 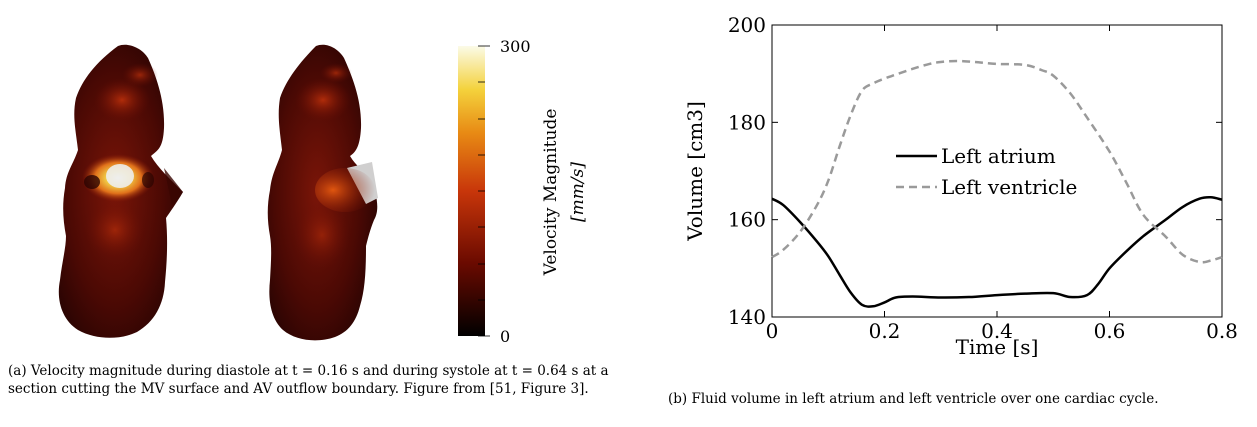 I want to click on y-tick-label: 160, so click(x=747, y=220).